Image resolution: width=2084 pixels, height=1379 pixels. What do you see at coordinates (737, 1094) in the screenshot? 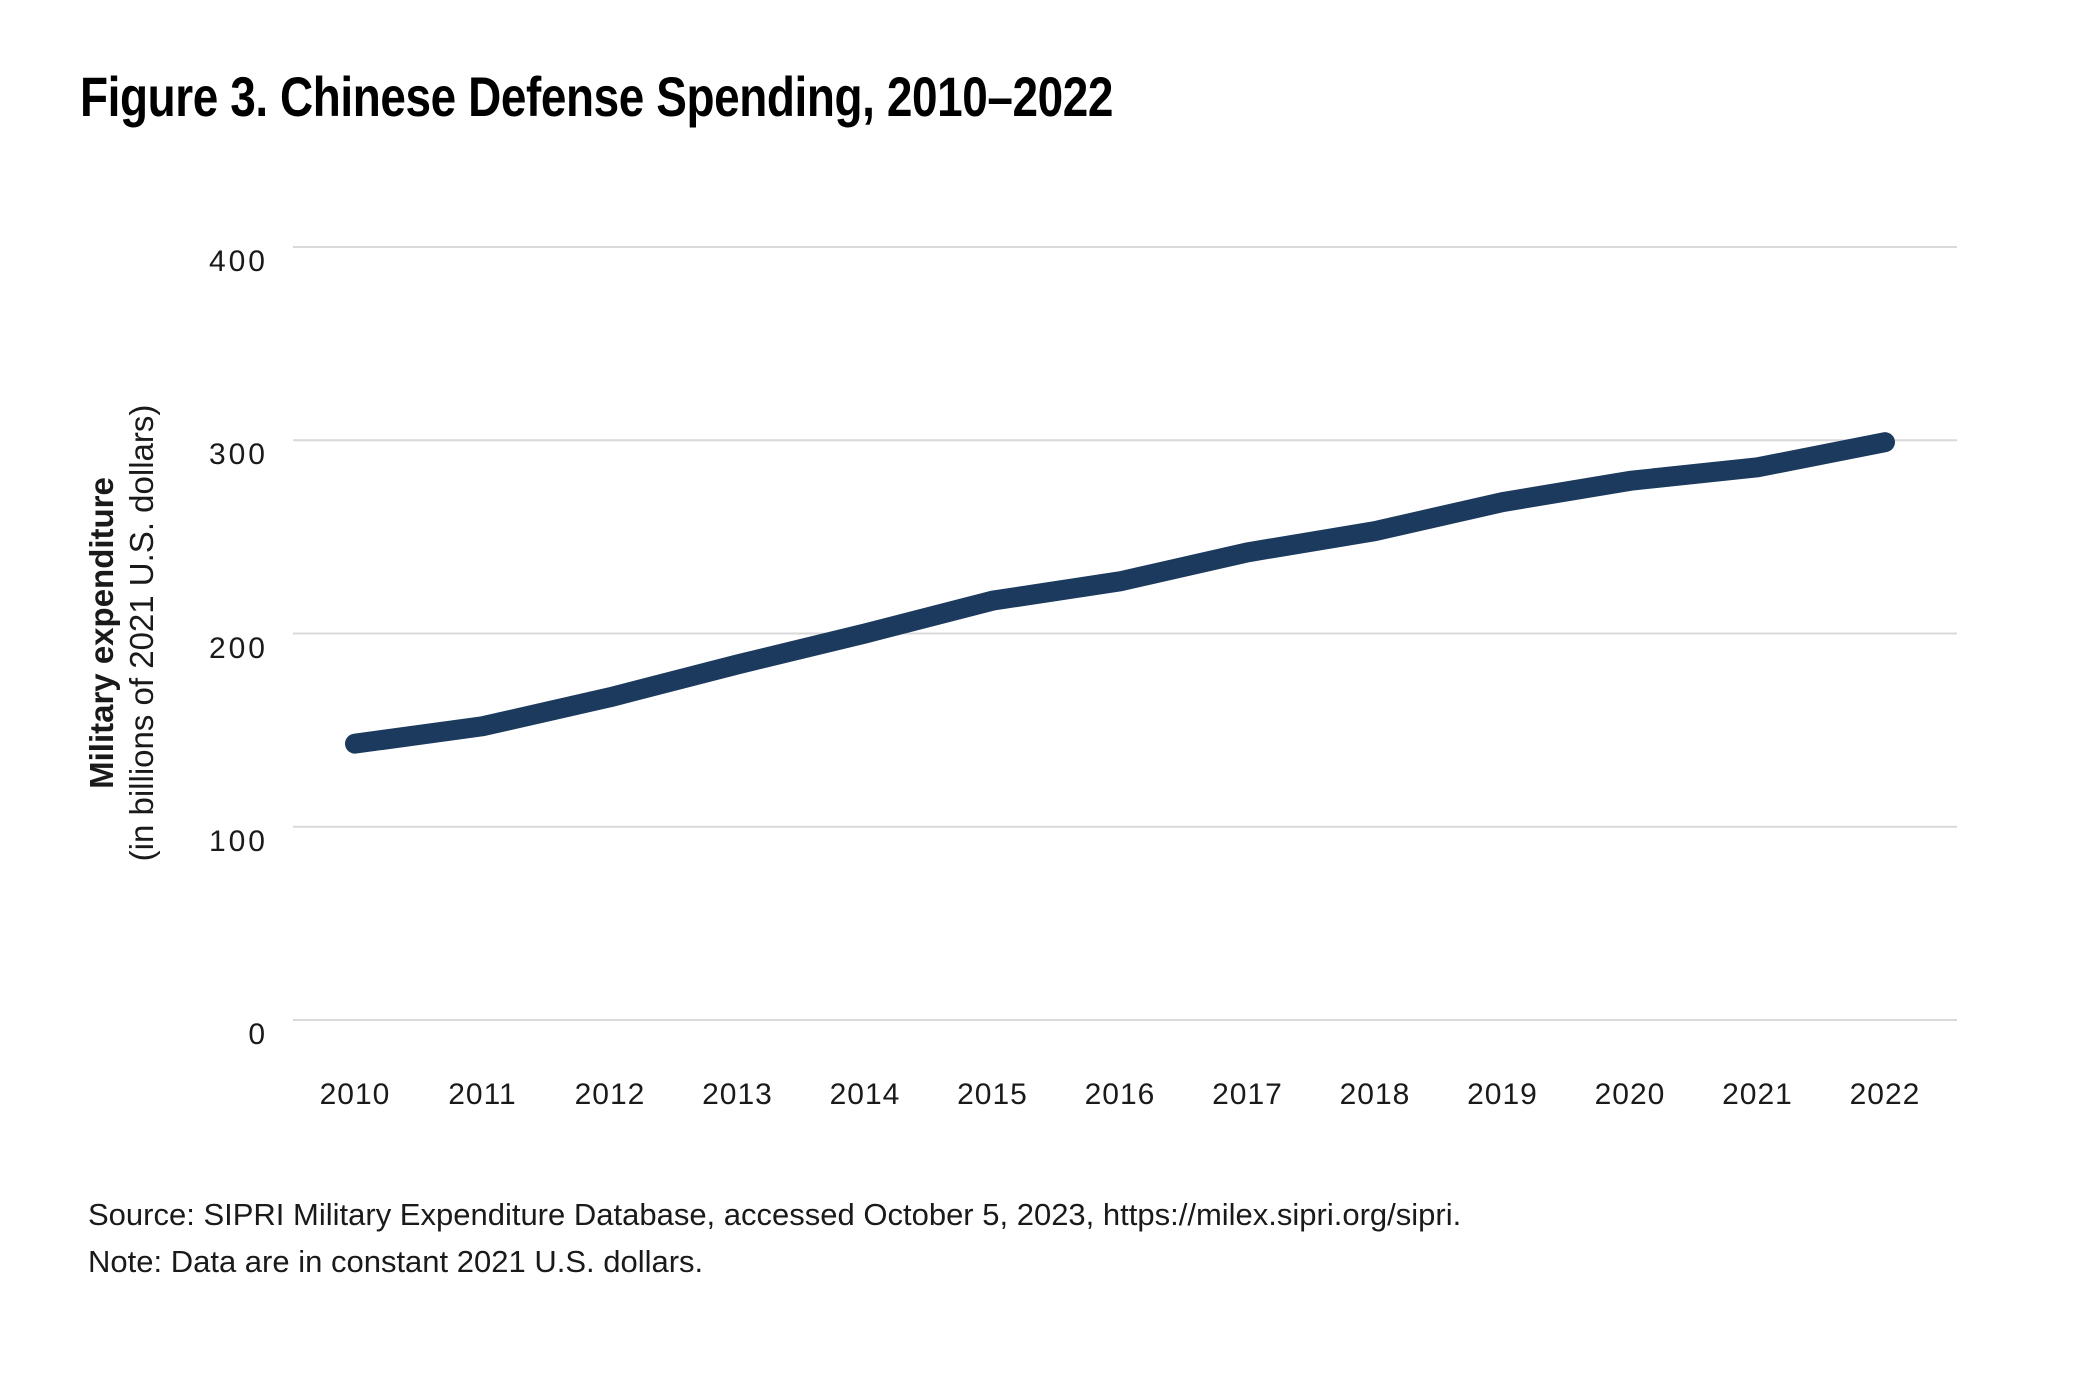
I see `x-tick-label: 2013` at bounding box center [737, 1094].